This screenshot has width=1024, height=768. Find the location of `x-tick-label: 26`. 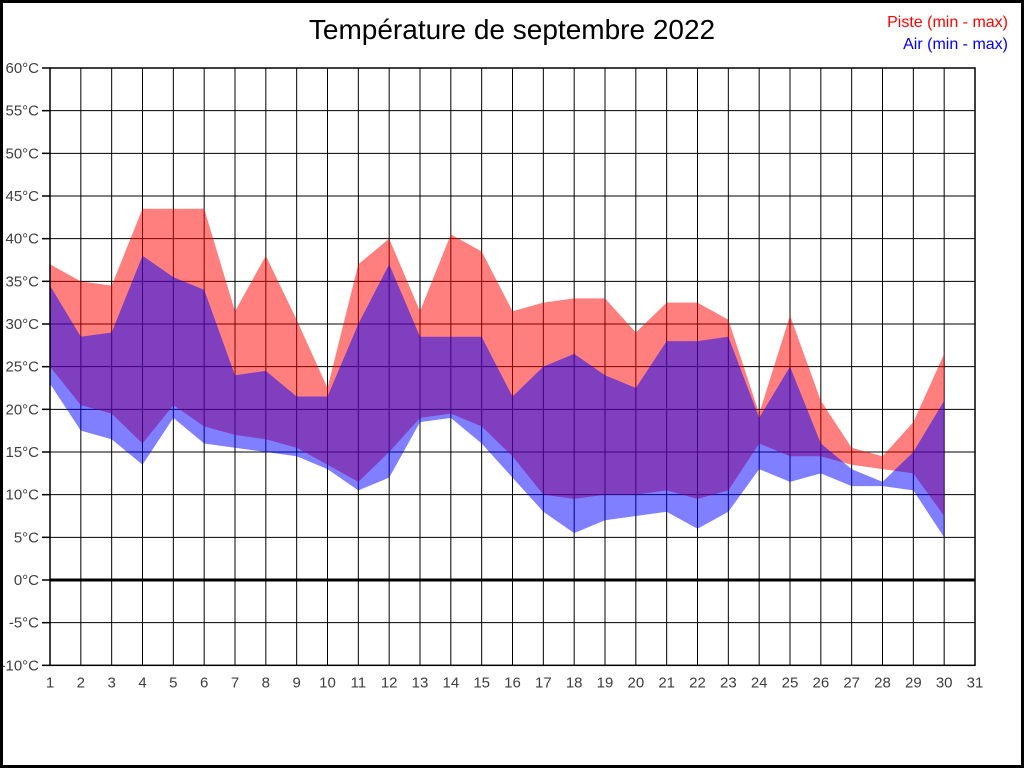

x-tick-label: 26 is located at coordinates (820, 682).